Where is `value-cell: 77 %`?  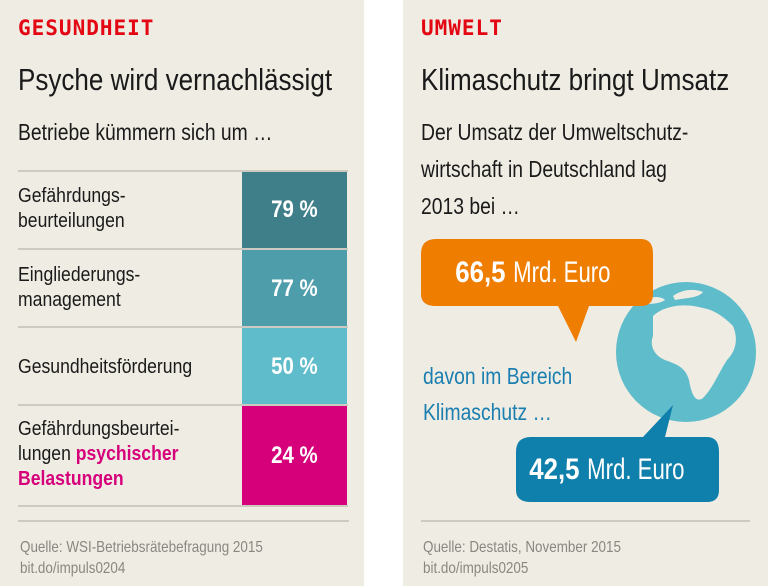 value-cell: 77 % is located at coordinates (294, 288).